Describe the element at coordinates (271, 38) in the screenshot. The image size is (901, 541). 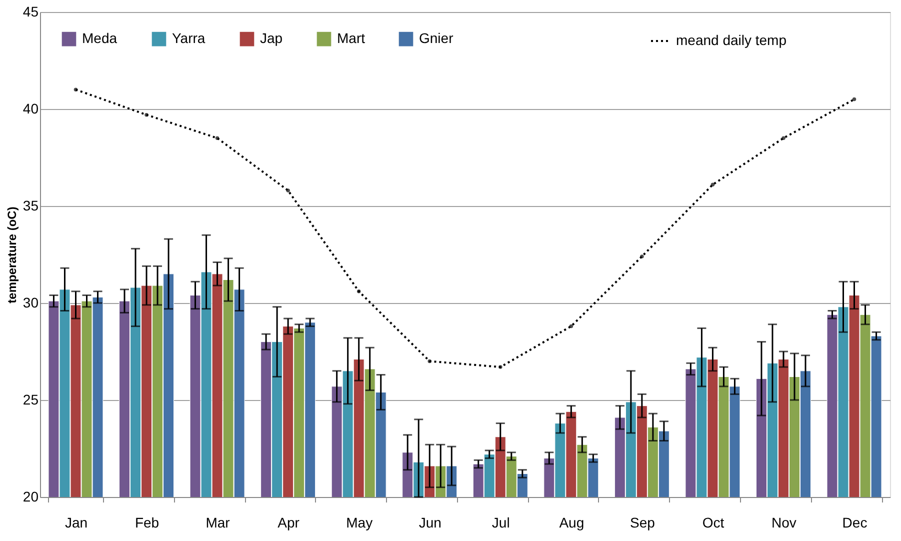
I see `legend-label: Jap` at that location.